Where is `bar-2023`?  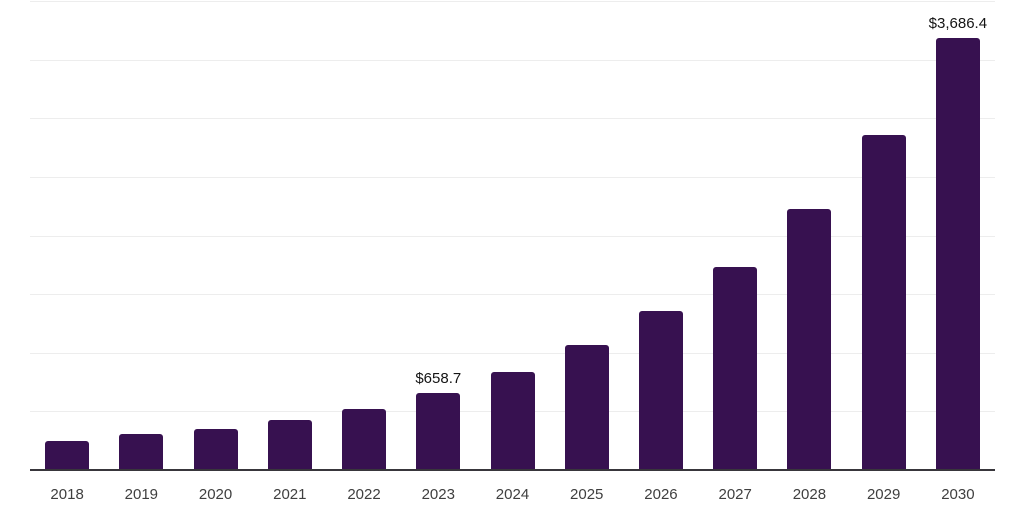 bar-2023 is located at coordinates (438, 431).